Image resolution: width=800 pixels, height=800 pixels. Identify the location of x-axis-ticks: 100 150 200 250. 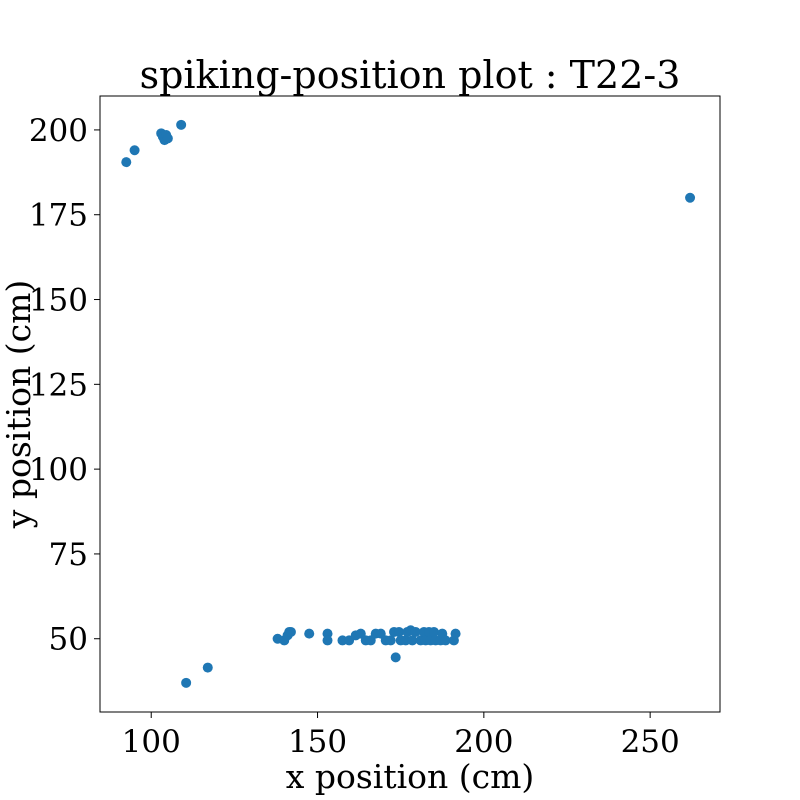
(401, 736).